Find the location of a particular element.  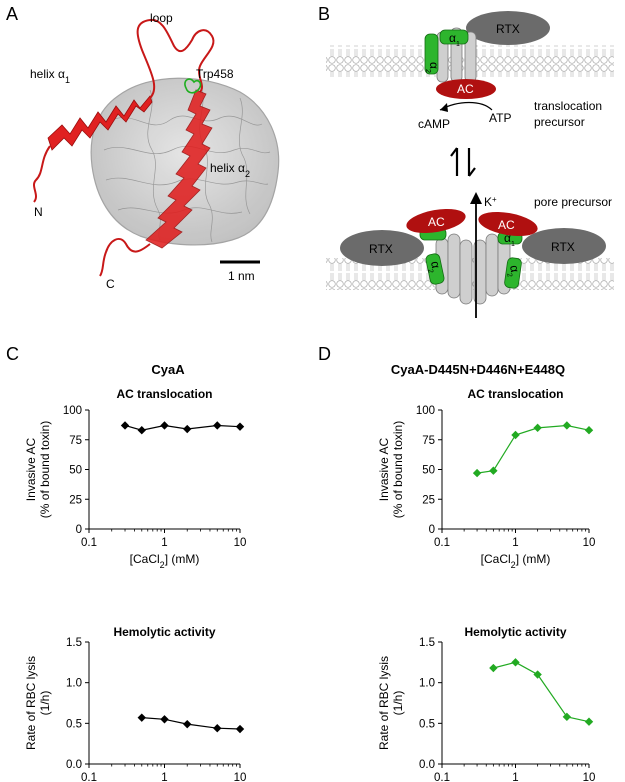

alpha1-label-lower: α1 is located at coordinates (509, 239).